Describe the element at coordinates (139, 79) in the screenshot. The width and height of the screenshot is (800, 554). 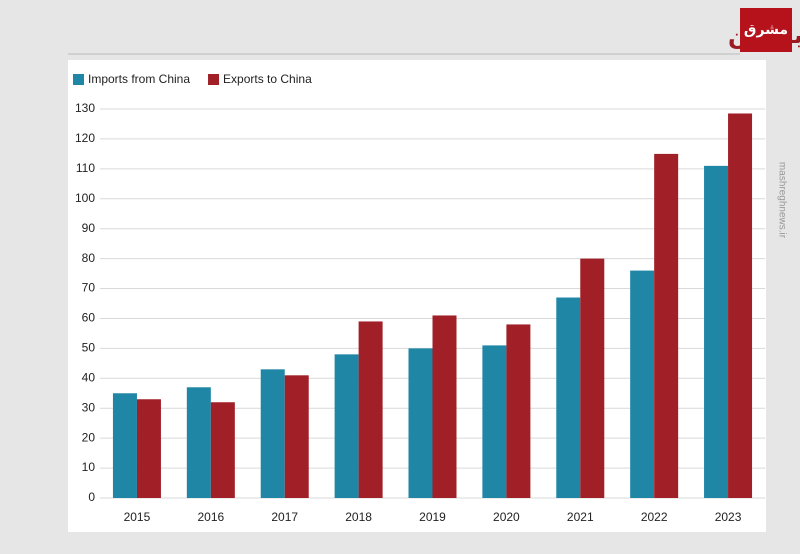
I see `legend-label: Imports from China` at that location.